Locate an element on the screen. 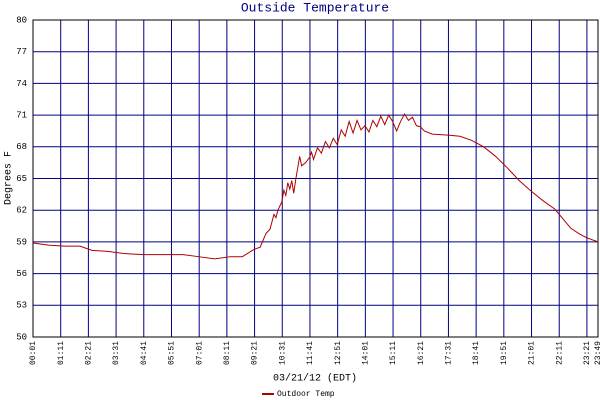 The height and width of the screenshot is (400, 600). y-tick-label: 71 is located at coordinates (21, 115).